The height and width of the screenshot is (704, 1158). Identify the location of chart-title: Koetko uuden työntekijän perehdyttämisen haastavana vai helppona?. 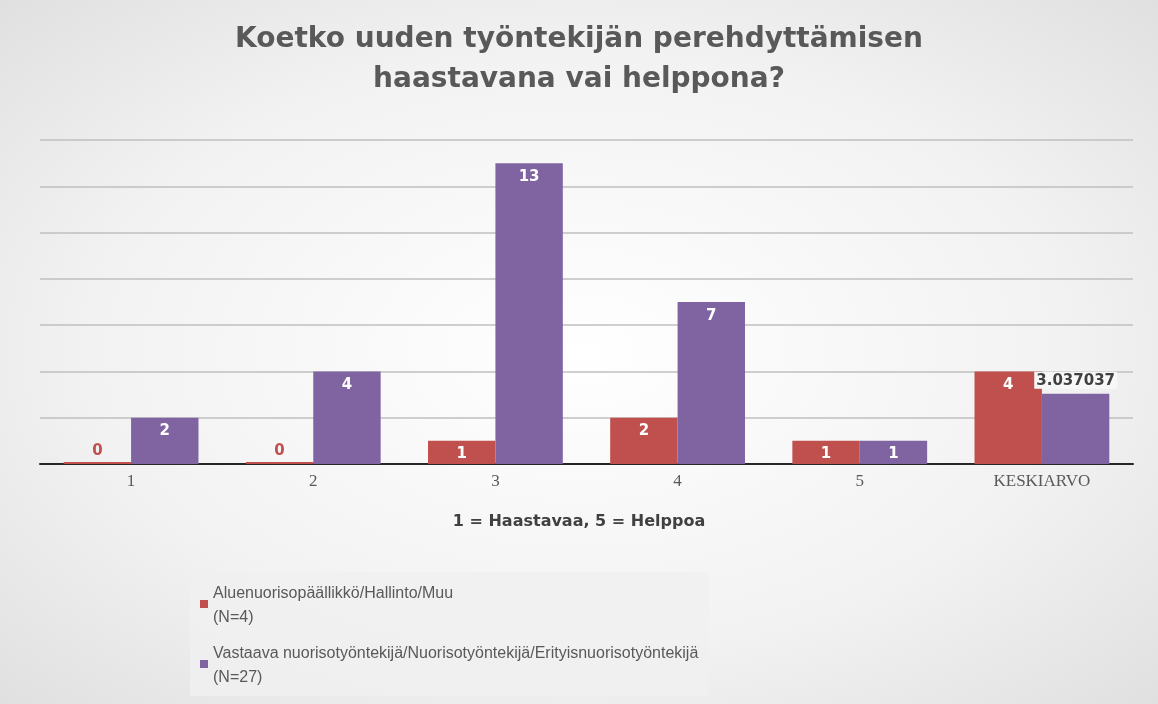
(579, 57).